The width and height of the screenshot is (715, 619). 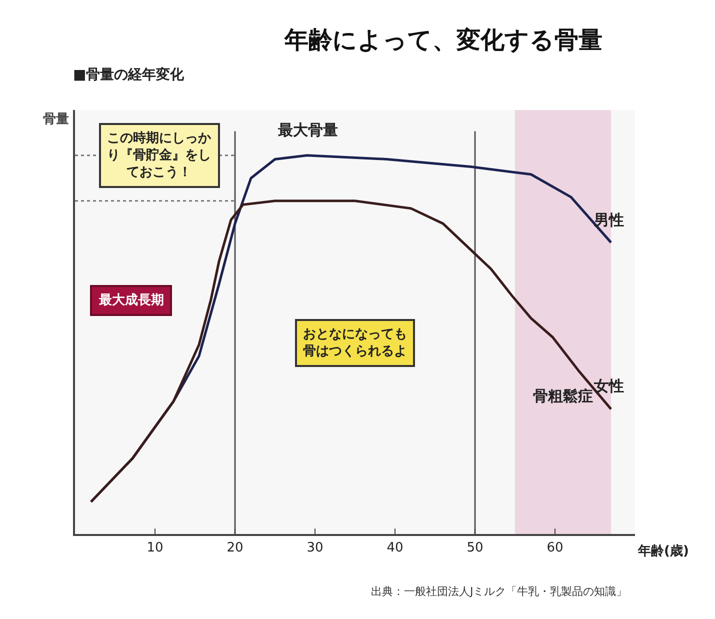 I want to click on annotation: この時期にしっかり『骨貯金』をしておこう！, so click(x=159, y=155).